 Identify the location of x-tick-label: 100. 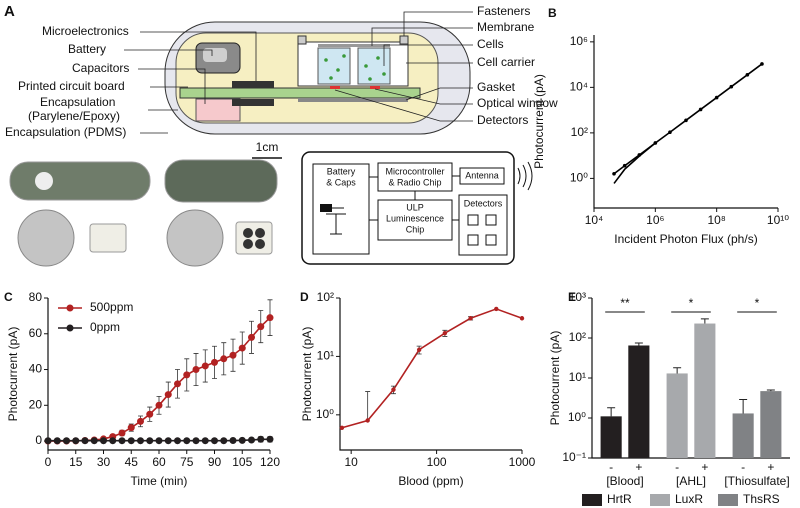
(437, 462).